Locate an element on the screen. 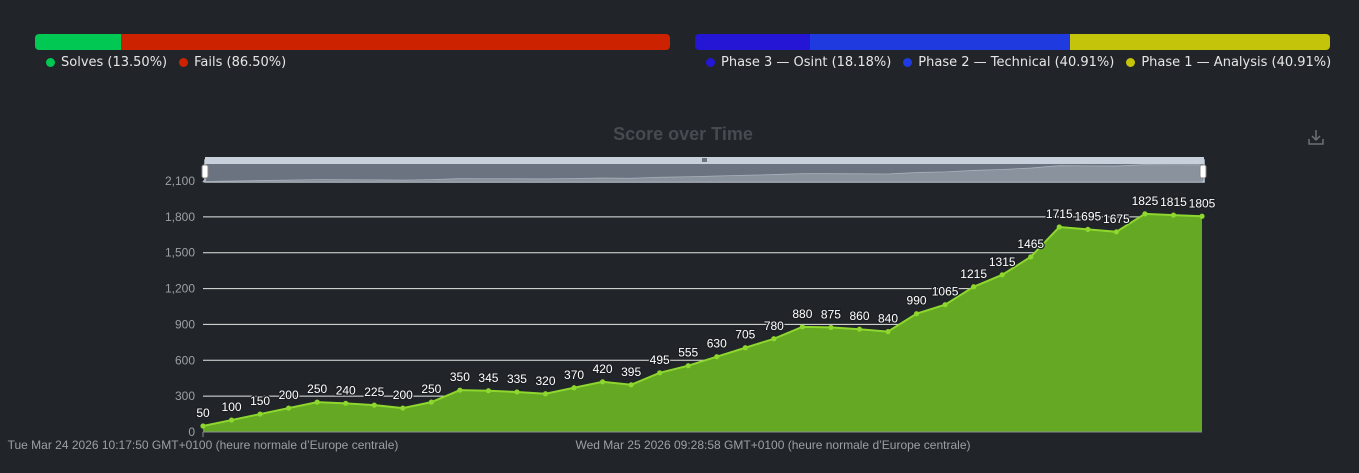 This screenshot has width=1359, height=473. y-tick-label: 900 is located at coordinates (185, 324).